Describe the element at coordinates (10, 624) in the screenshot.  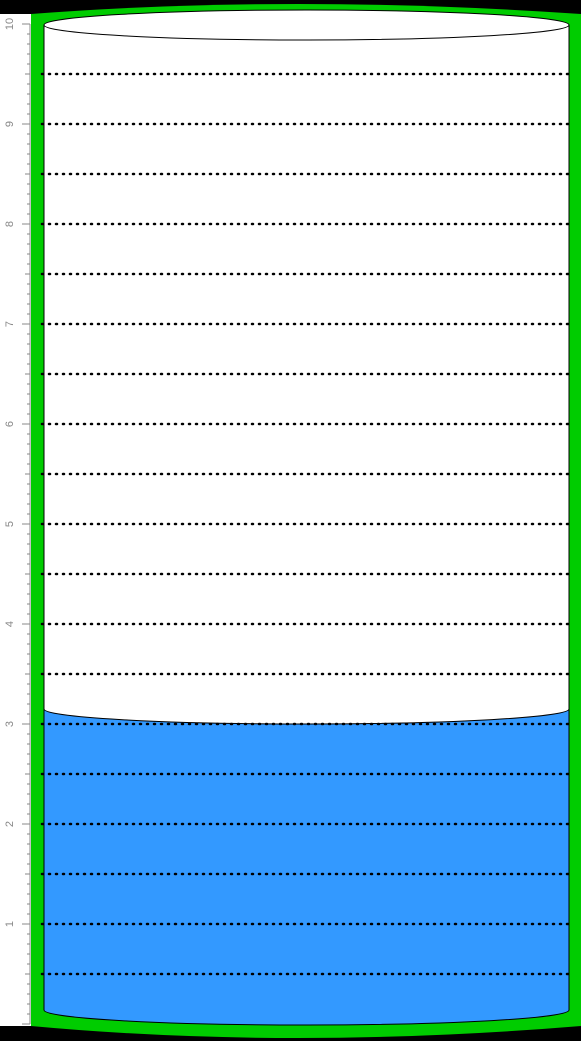
I see `y-tick-label: 4` at that location.